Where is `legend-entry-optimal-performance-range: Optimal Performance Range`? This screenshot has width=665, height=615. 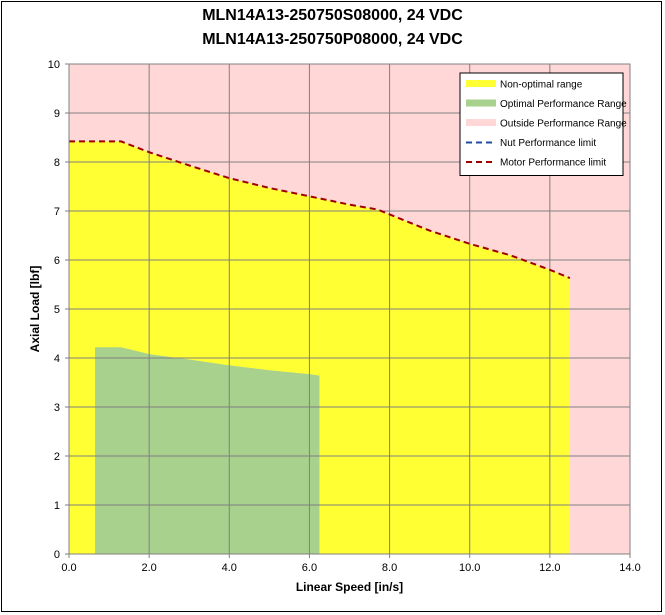 legend-entry-optimal-performance-range: Optimal Performance Range is located at coordinates (563, 104).